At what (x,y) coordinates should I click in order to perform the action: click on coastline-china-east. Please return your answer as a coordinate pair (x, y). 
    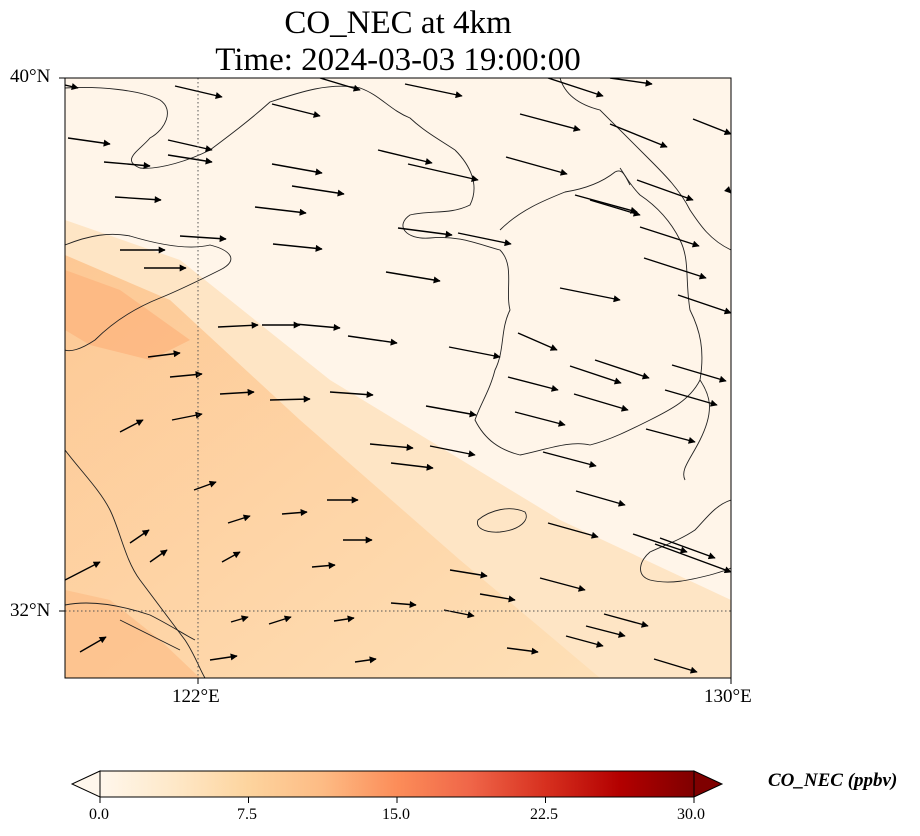
    Looking at the image, I should click on (135, 563).